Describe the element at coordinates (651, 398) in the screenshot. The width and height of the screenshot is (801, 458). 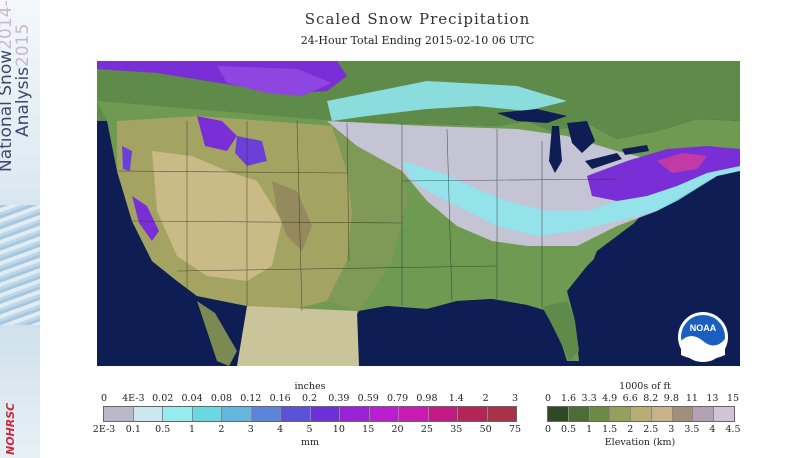
I see `legend_elev-tick-label: 8.2` at that location.